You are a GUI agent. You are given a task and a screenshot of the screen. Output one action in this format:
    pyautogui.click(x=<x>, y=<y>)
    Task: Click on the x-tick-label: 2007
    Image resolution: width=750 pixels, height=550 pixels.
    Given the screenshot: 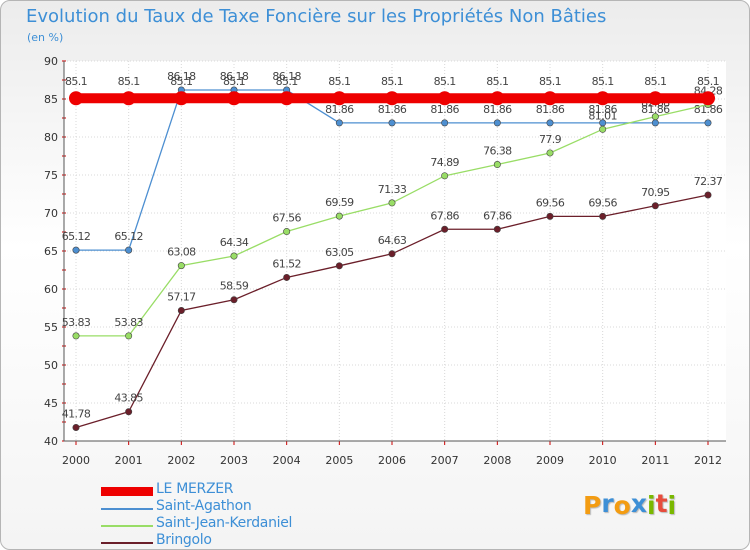 What is the action you would take?
    pyautogui.click(x=445, y=460)
    